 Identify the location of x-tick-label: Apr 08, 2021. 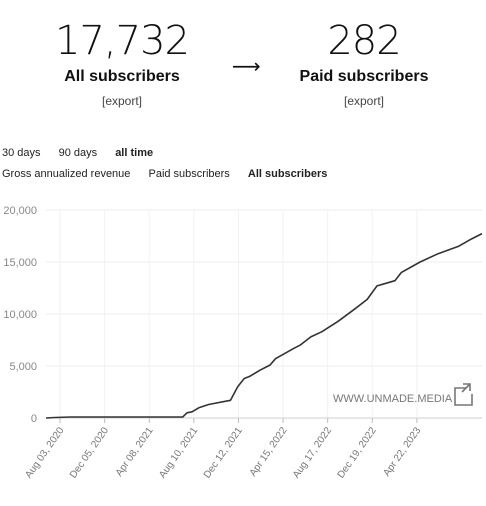
(135, 452).